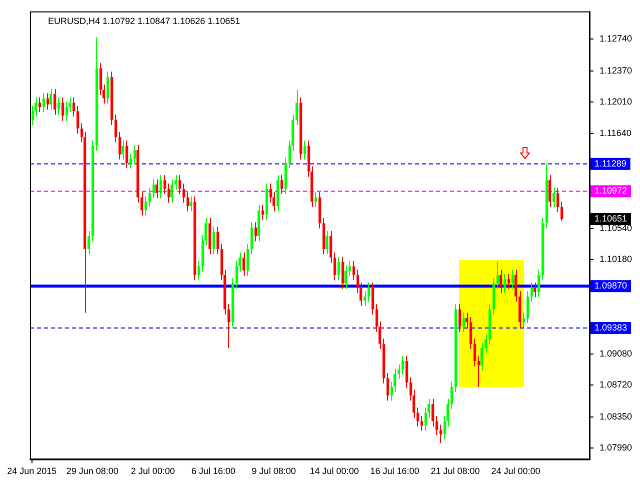 This screenshot has width=640, height=480. I want to click on y-tick-label: 1.11640, so click(615, 133).